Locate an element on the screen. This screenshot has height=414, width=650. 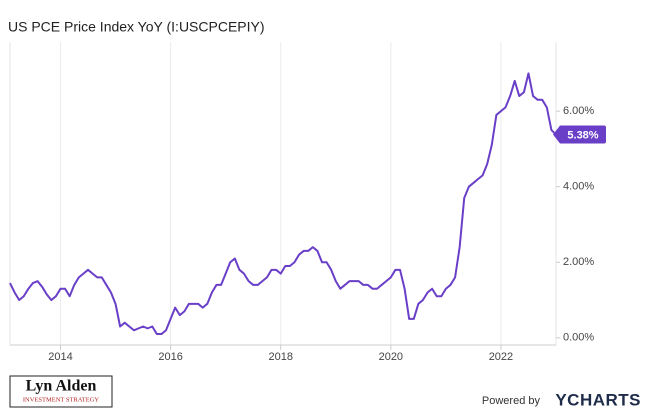
chart-title: US PCE Price Index YoY (I:USCPCEPIY) is located at coordinates (136, 27).